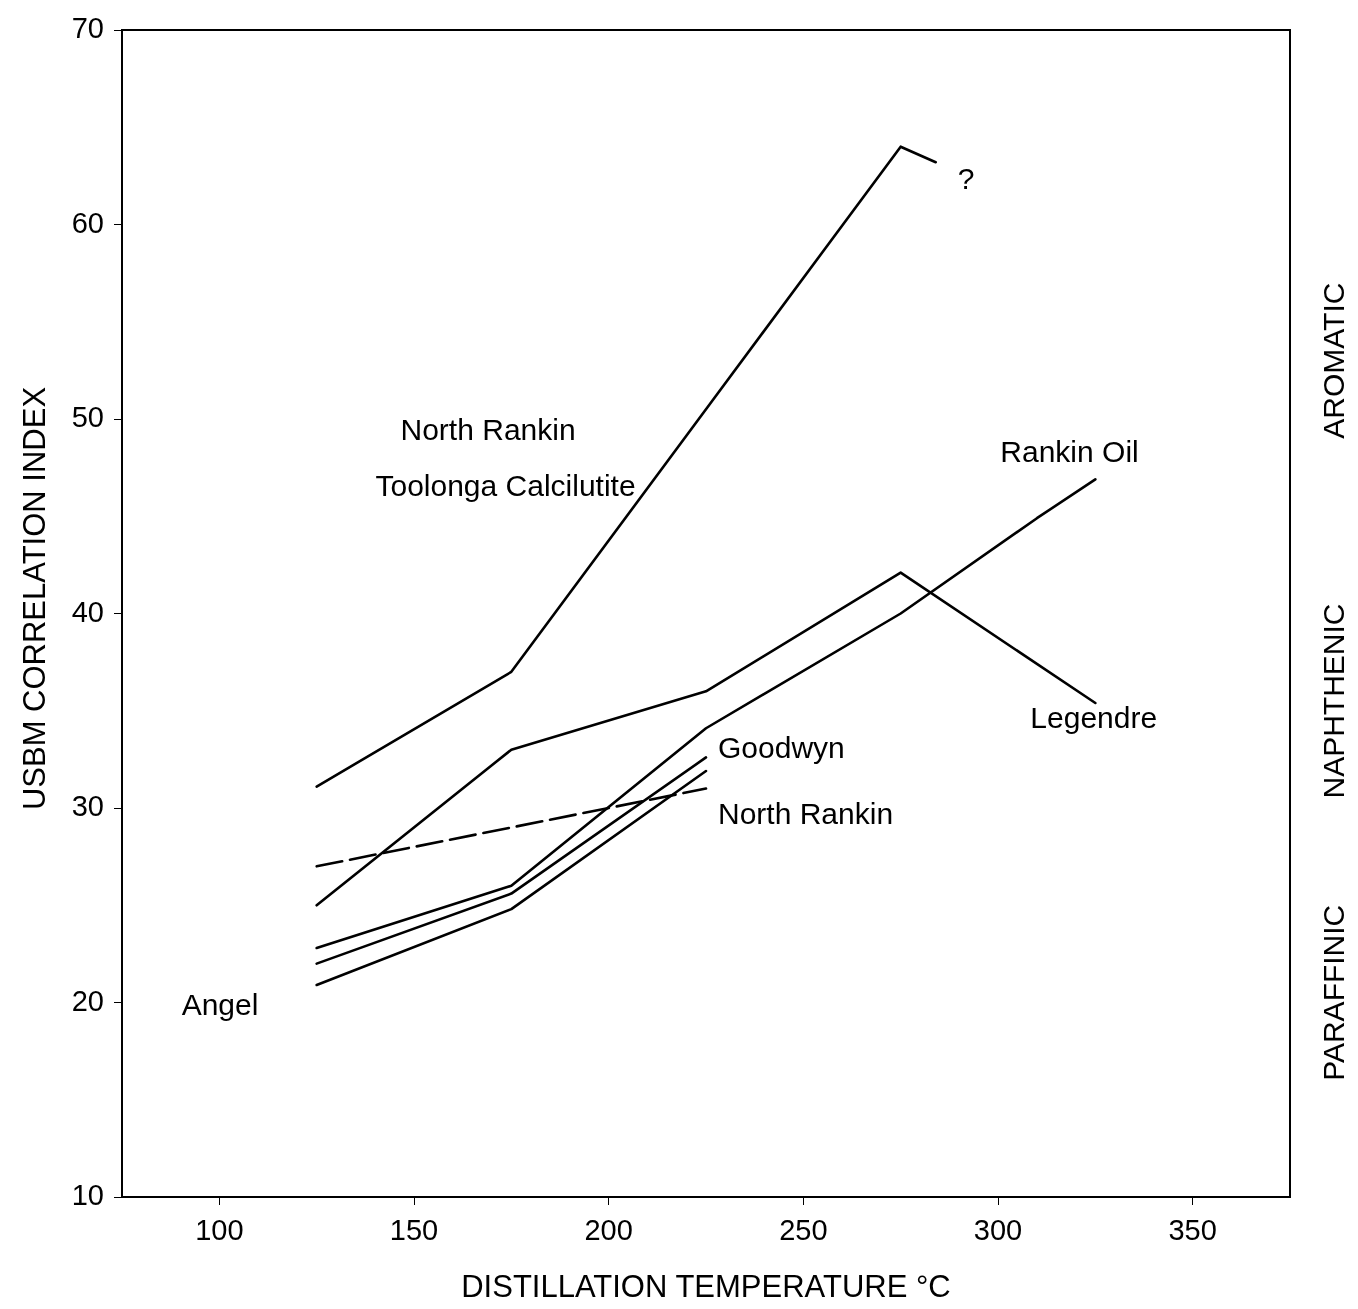 Image resolution: width=1358 pixels, height=1309 pixels. What do you see at coordinates (803, 1230) in the screenshot?
I see `x-tick-label: 250` at bounding box center [803, 1230].